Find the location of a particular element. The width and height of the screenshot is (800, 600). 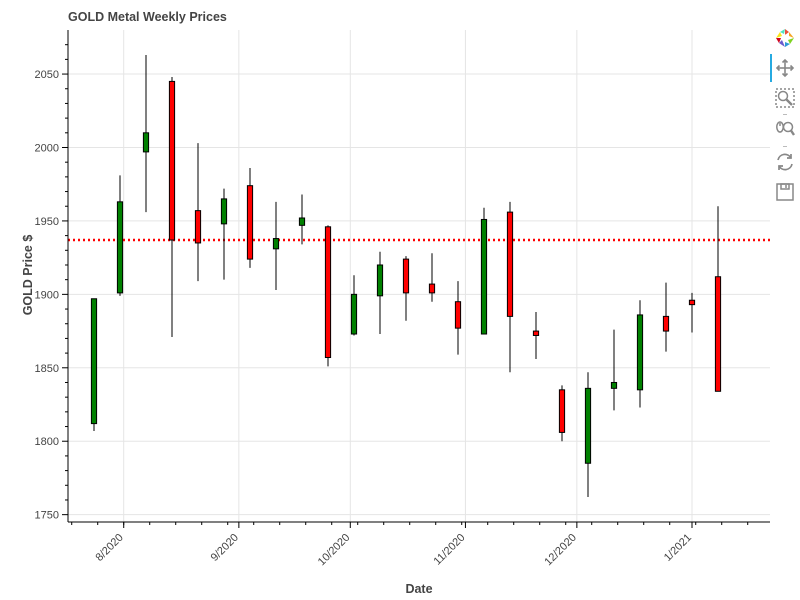

y-tick-label: 1850 is located at coordinates (47, 369).